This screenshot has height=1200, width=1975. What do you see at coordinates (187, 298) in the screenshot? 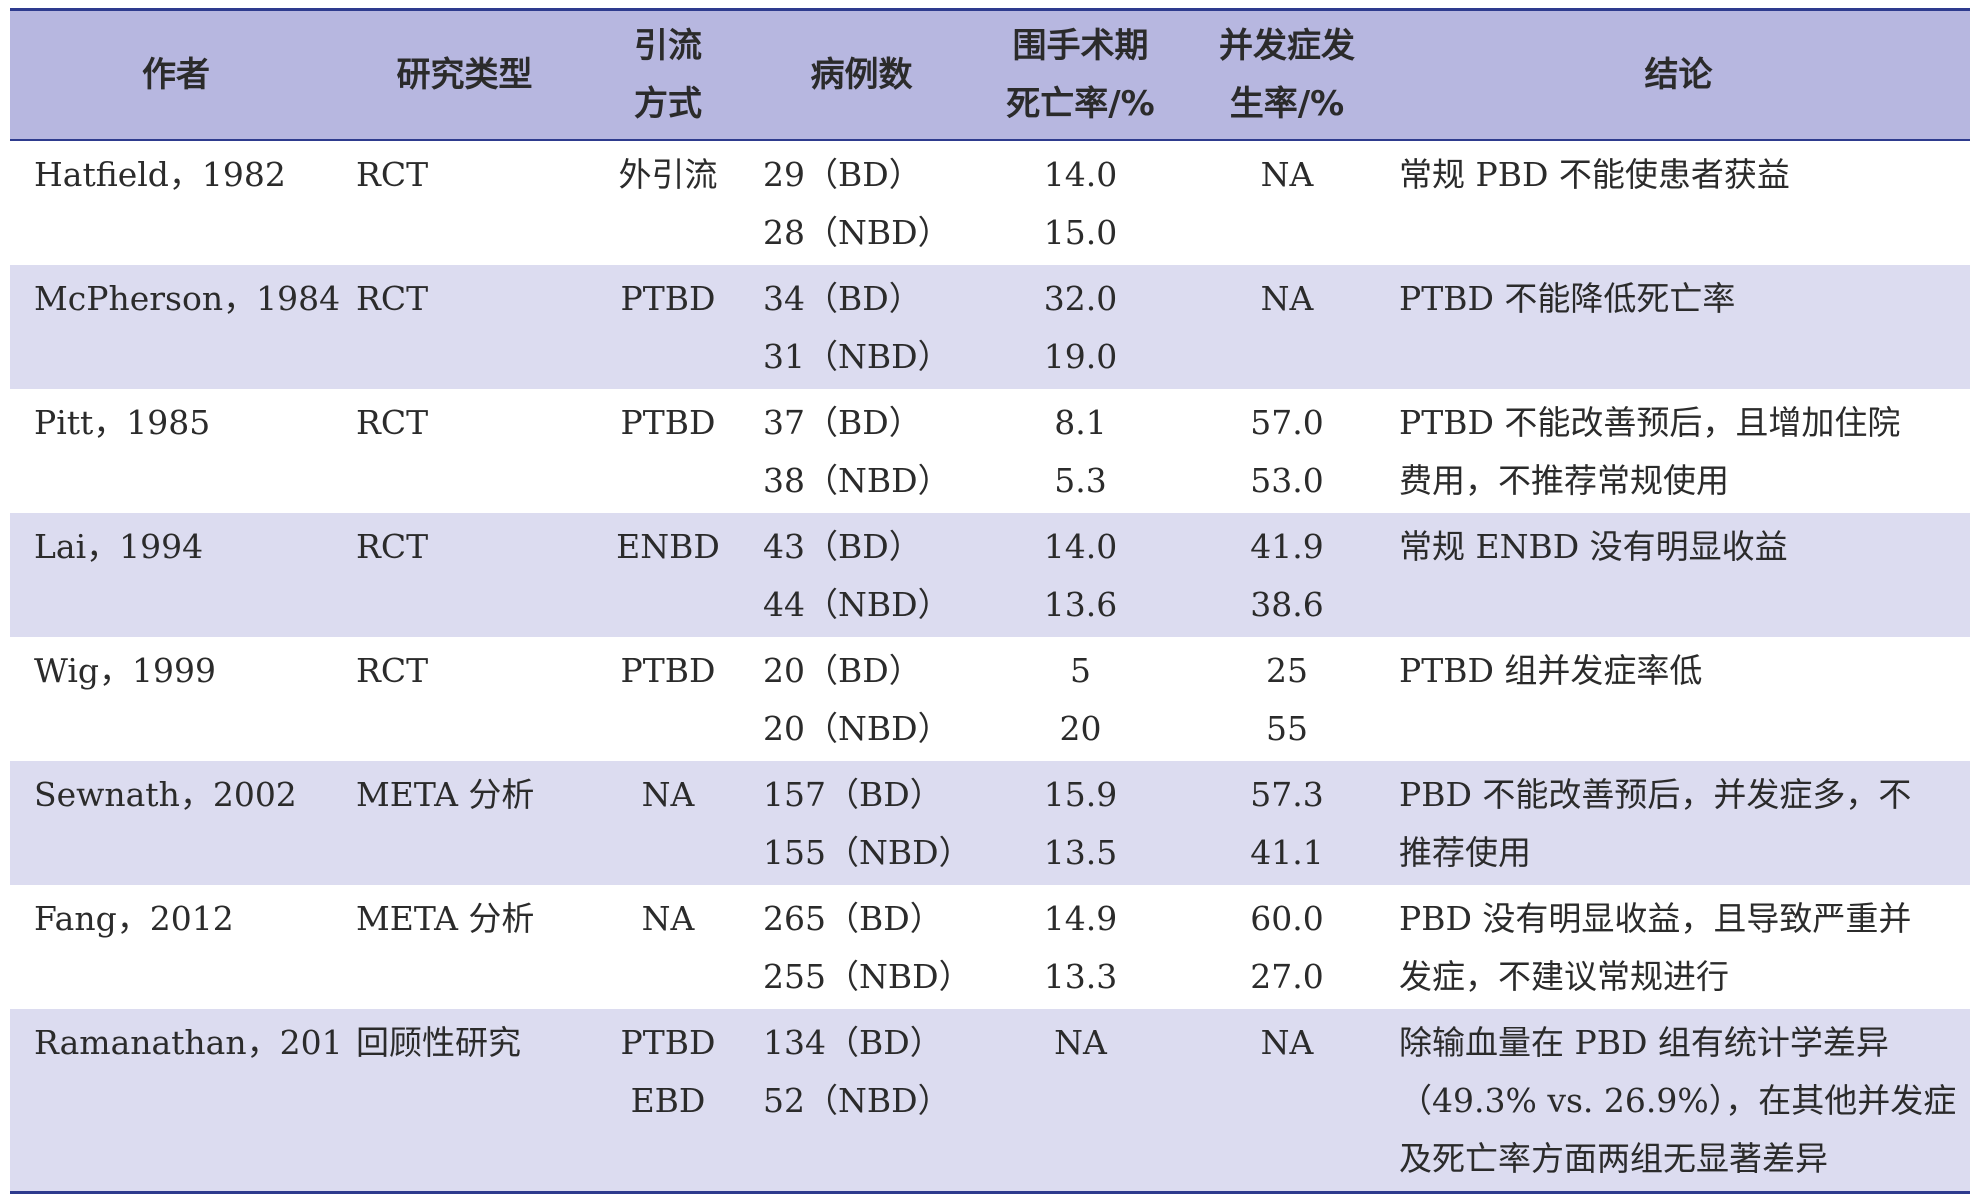
I see `author-text: McPherson，1984` at bounding box center [187, 298].